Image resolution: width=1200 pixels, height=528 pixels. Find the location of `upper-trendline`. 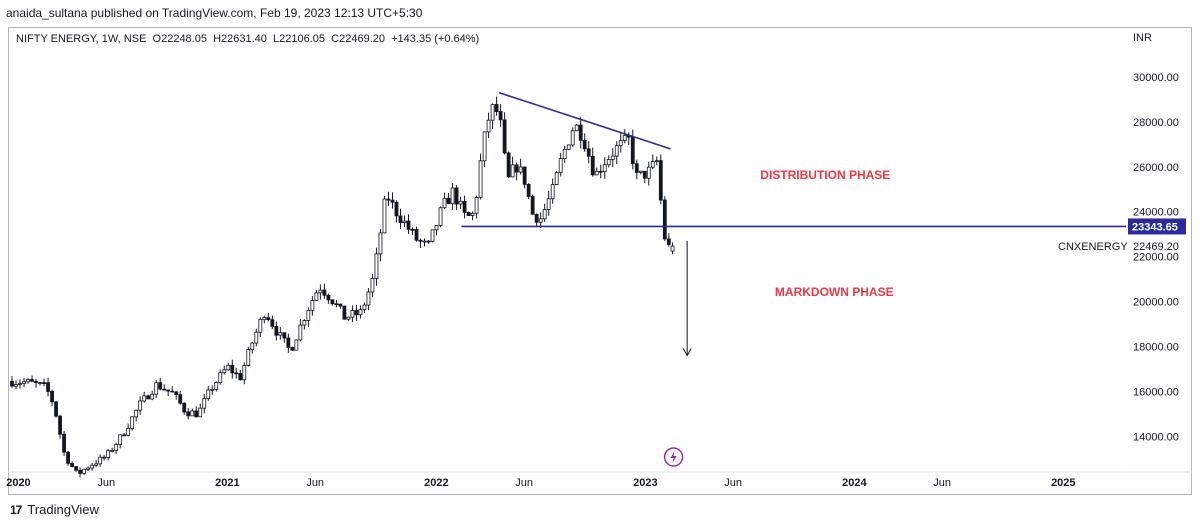

upper-trendline is located at coordinates (584, 120).